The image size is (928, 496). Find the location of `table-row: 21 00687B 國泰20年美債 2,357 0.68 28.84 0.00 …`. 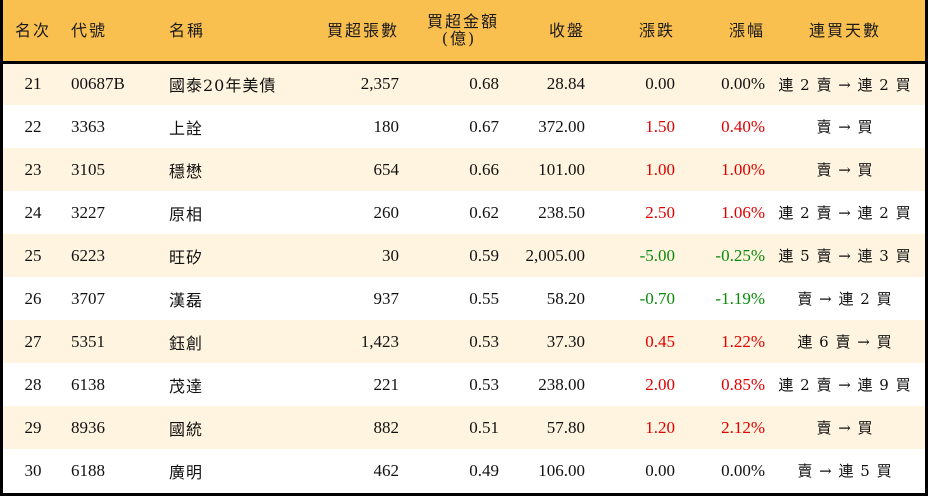

table-row: 21 00687B 國泰20年美債 2,357 0.68 28.84 0.00 … is located at coordinates (464, 83).